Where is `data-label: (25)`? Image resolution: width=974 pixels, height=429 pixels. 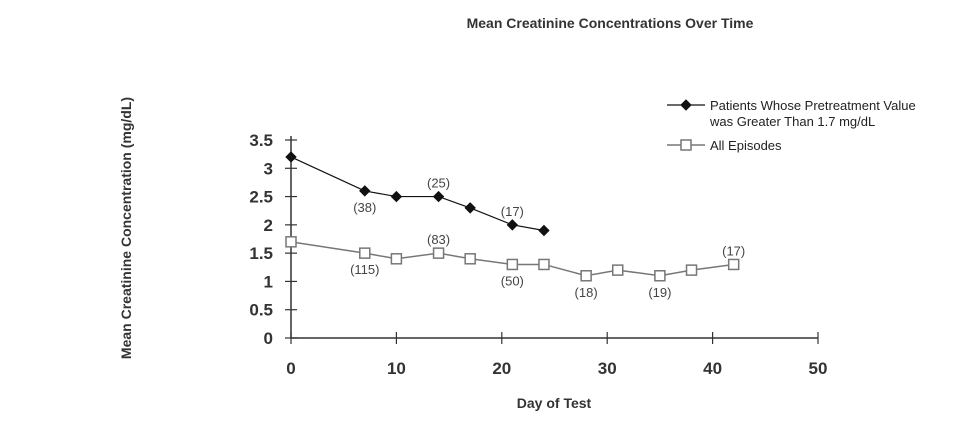
data-label: (25) is located at coordinates (438, 183).